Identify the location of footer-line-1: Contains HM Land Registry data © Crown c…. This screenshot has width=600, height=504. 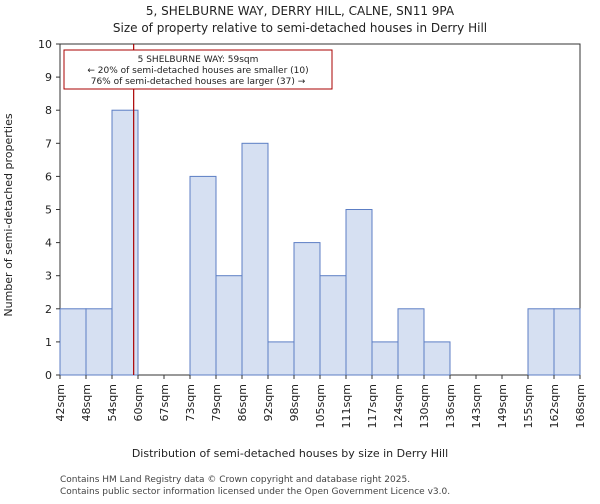
(235, 480).